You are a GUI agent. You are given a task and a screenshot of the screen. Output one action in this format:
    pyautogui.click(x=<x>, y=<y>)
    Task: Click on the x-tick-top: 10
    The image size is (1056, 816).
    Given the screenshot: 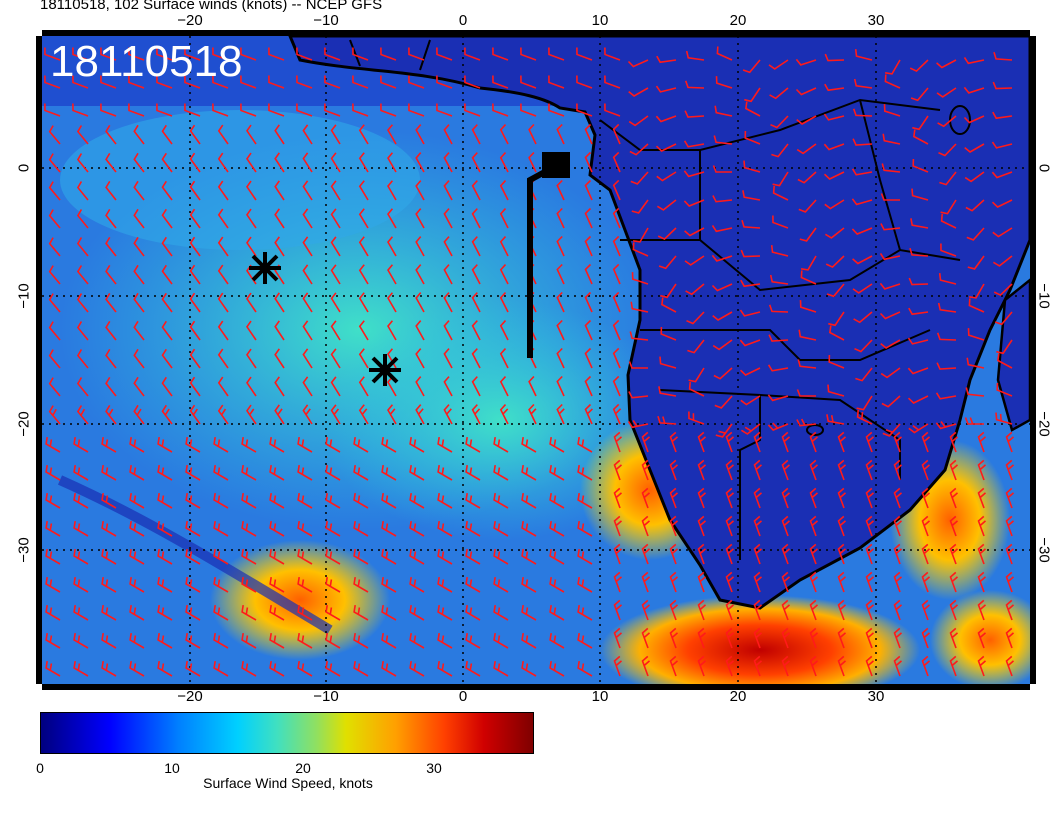 What is the action you would take?
    pyautogui.click(x=600, y=20)
    